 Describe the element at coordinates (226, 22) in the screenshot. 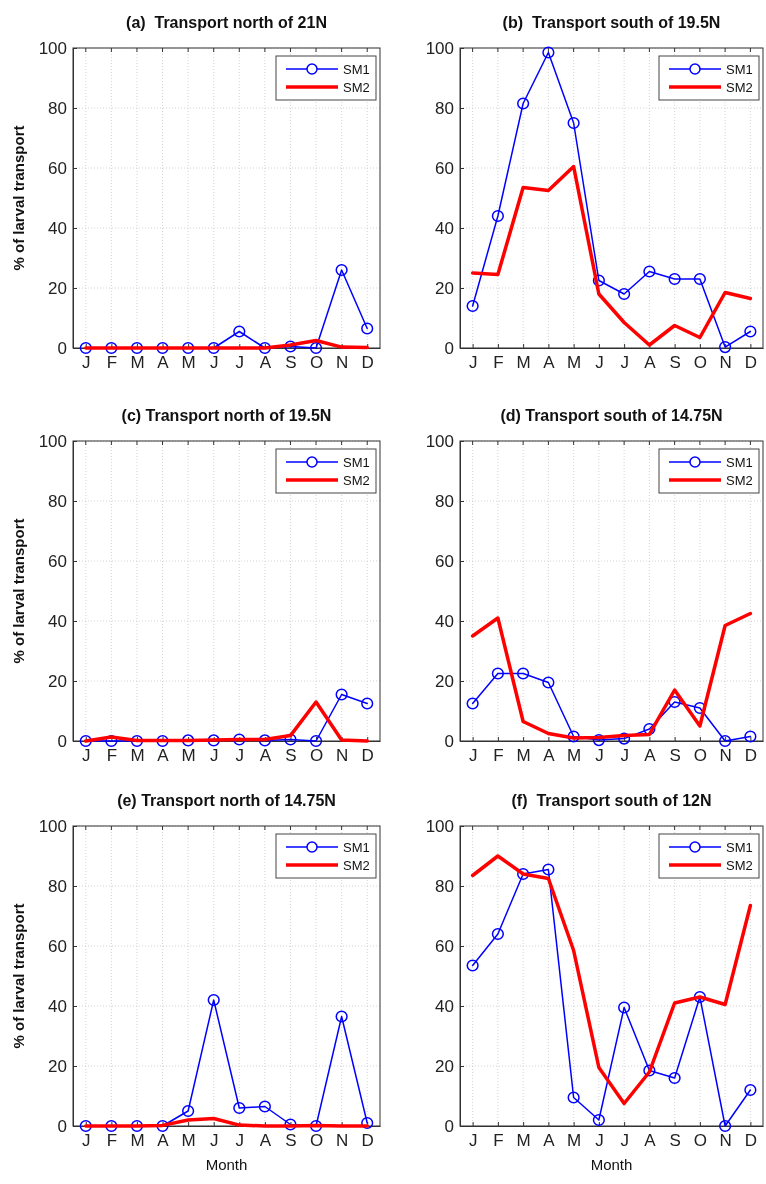

I see `chart-title: (a) Transport north of 21N` at that location.